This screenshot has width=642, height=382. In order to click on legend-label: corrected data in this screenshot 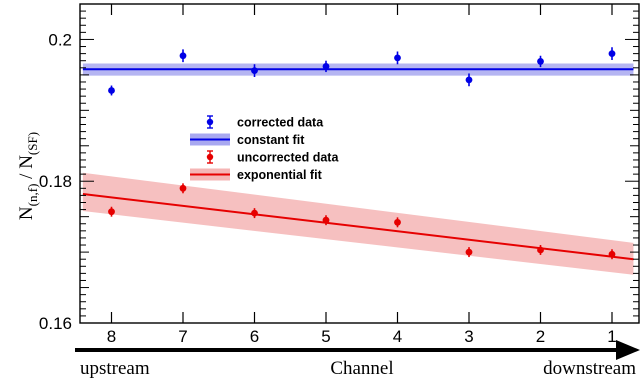, I will do `click(280, 123)`.